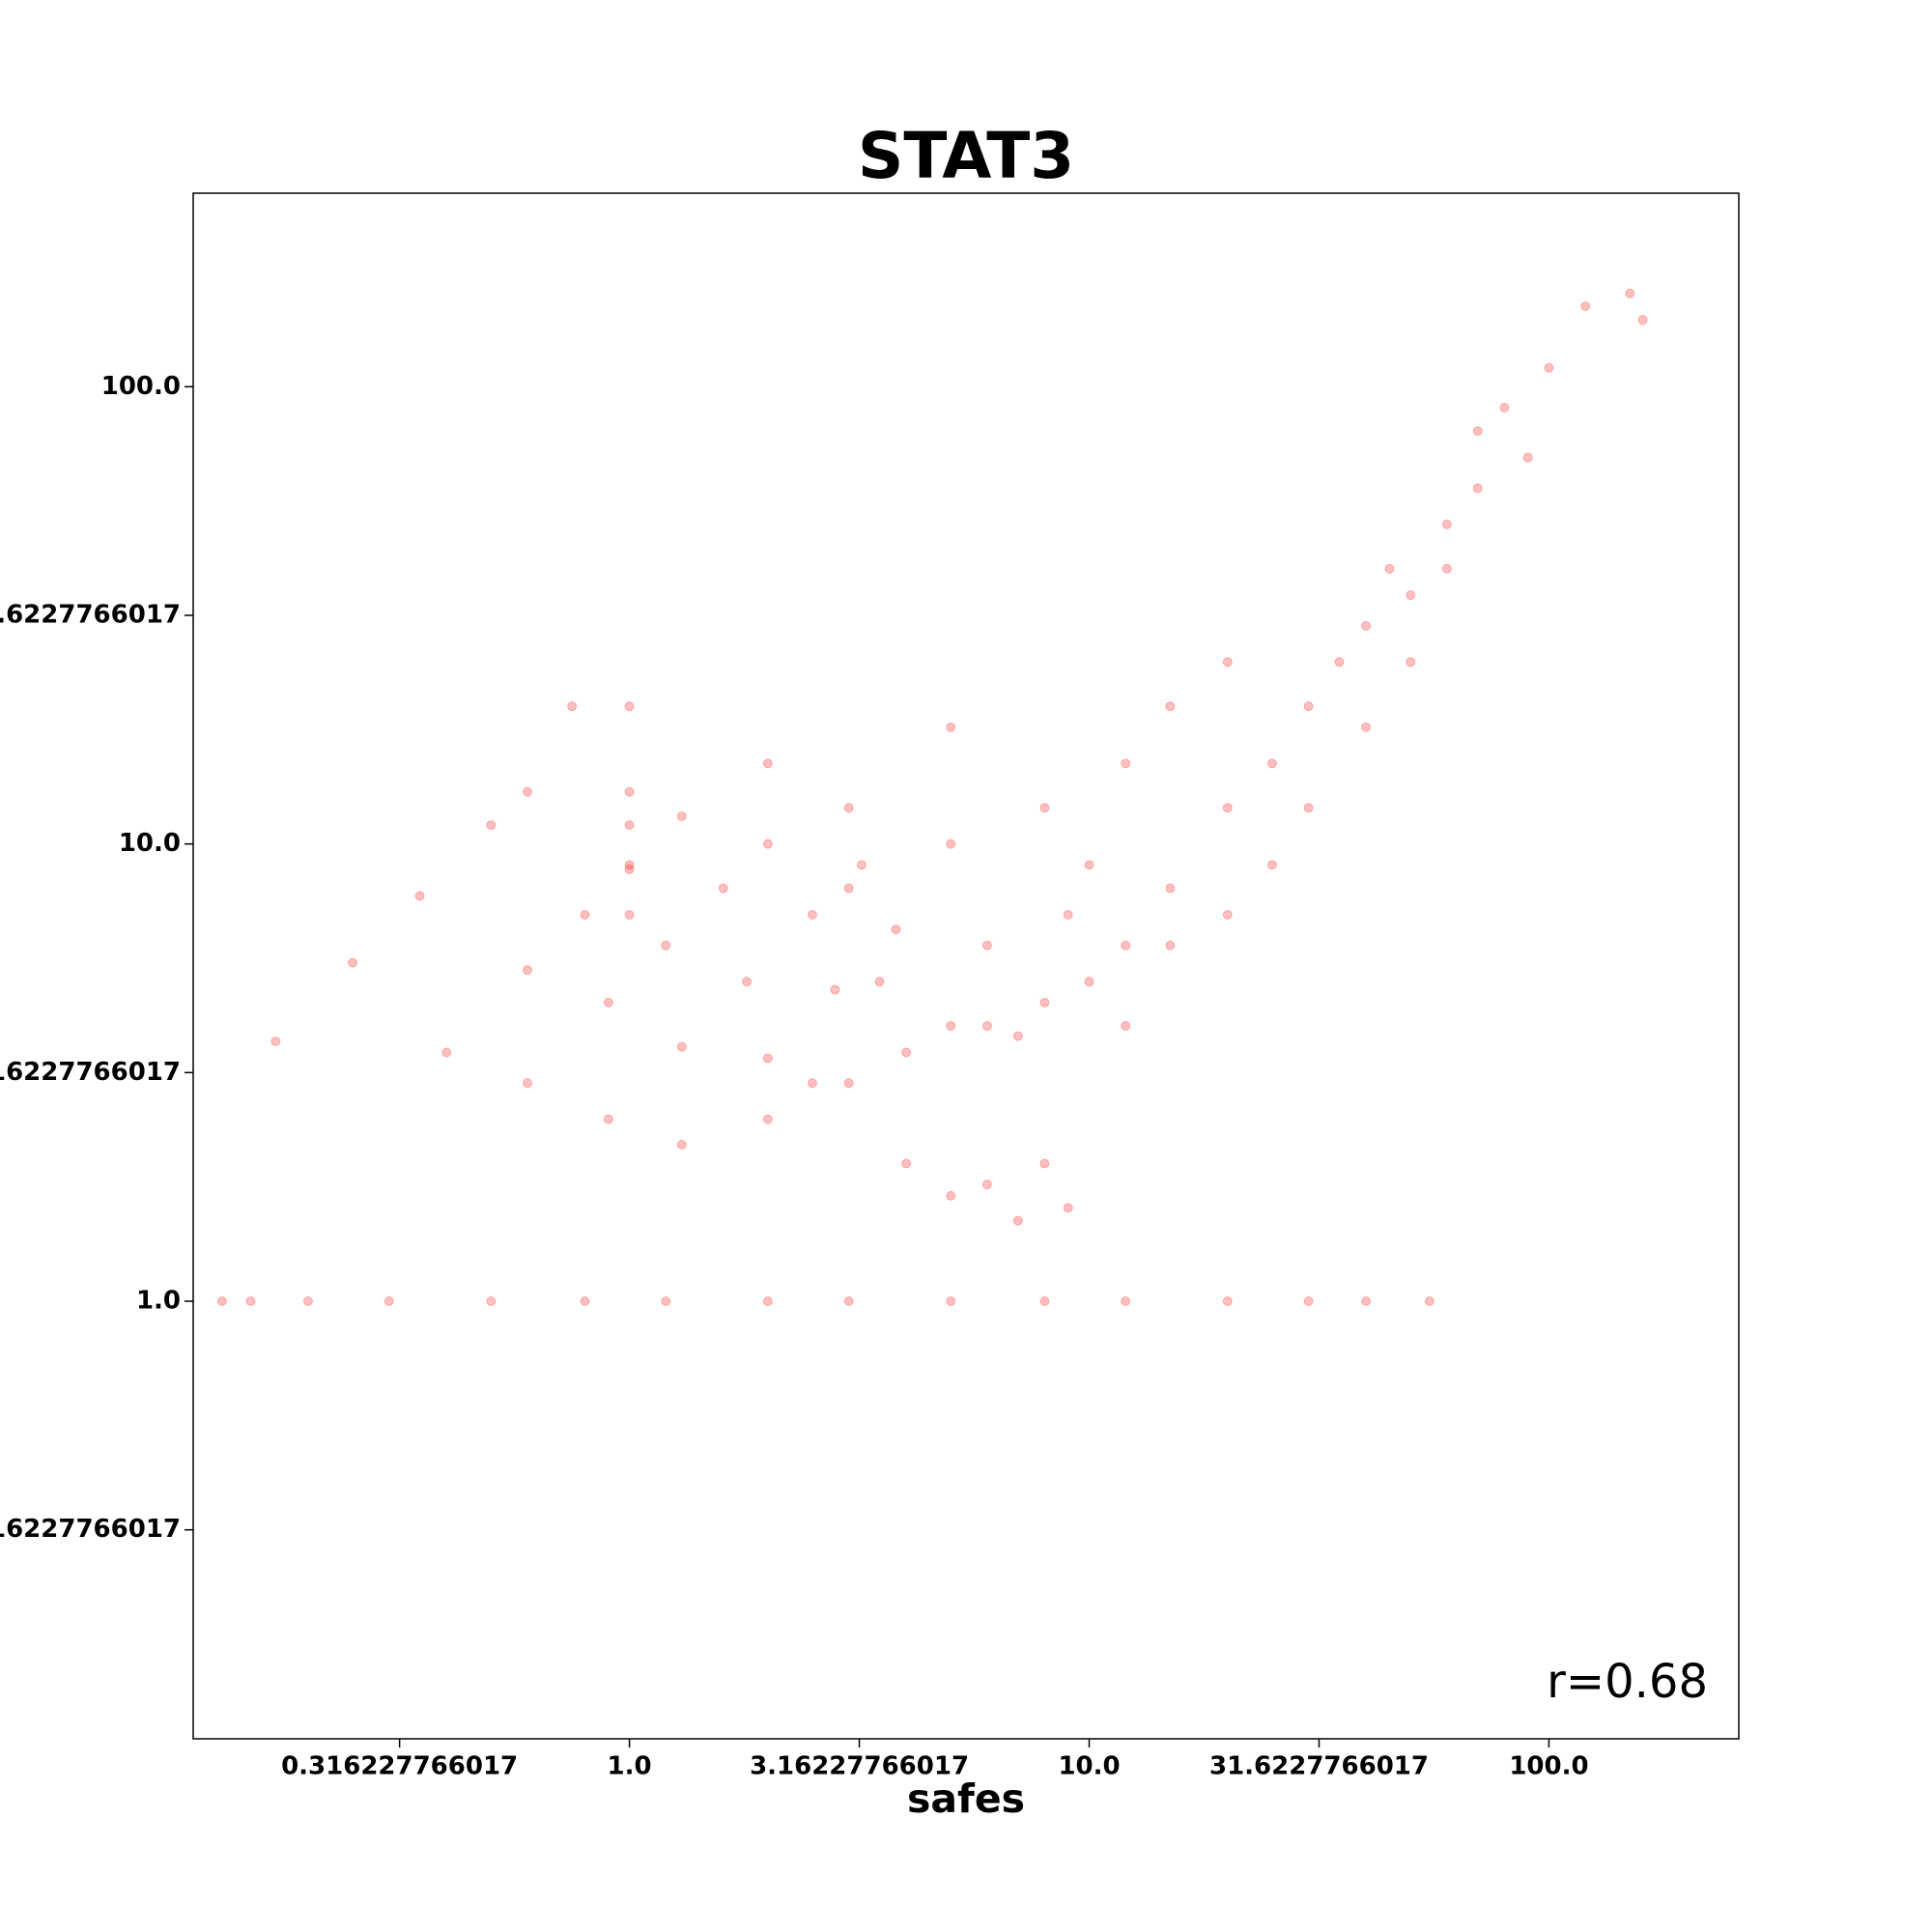 This screenshot has height=1932, width=1932. Describe the element at coordinates (966, 156) in the screenshot. I see `chart-title: STAT3` at that location.